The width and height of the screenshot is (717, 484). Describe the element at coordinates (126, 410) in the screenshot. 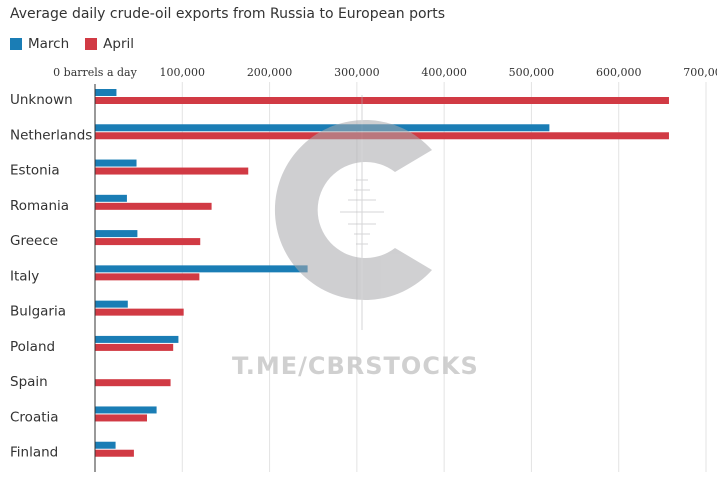

I see `bar-march-croatia` at that location.